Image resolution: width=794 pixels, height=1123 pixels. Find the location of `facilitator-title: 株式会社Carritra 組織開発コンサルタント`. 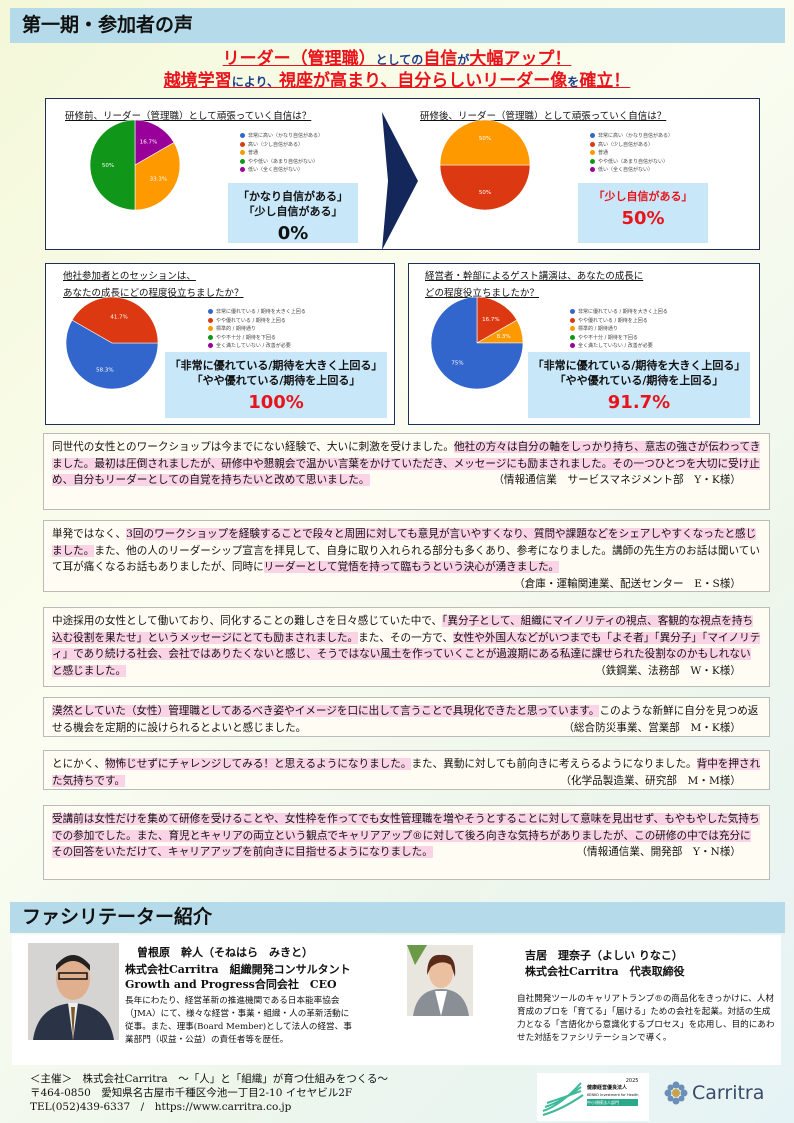

facilitator-title: 株式会社Carritra 組織開発コンサルタント is located at coordinates (238, 969).